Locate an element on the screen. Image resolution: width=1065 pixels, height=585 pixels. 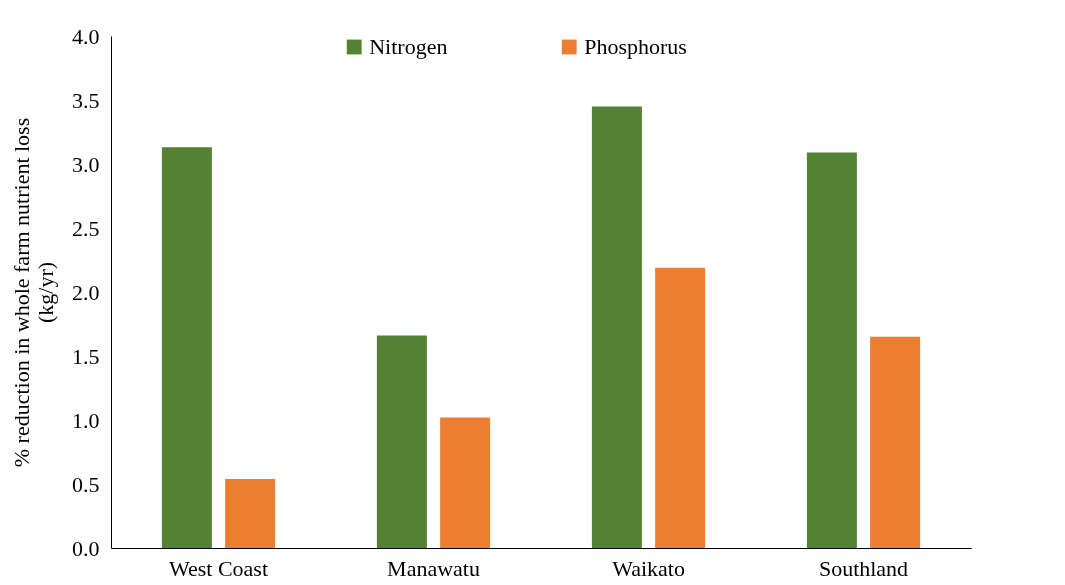
y-axis-title: % reduction in whole farm nutrient loss (kg/yr) is located at coordinates (33, 292).